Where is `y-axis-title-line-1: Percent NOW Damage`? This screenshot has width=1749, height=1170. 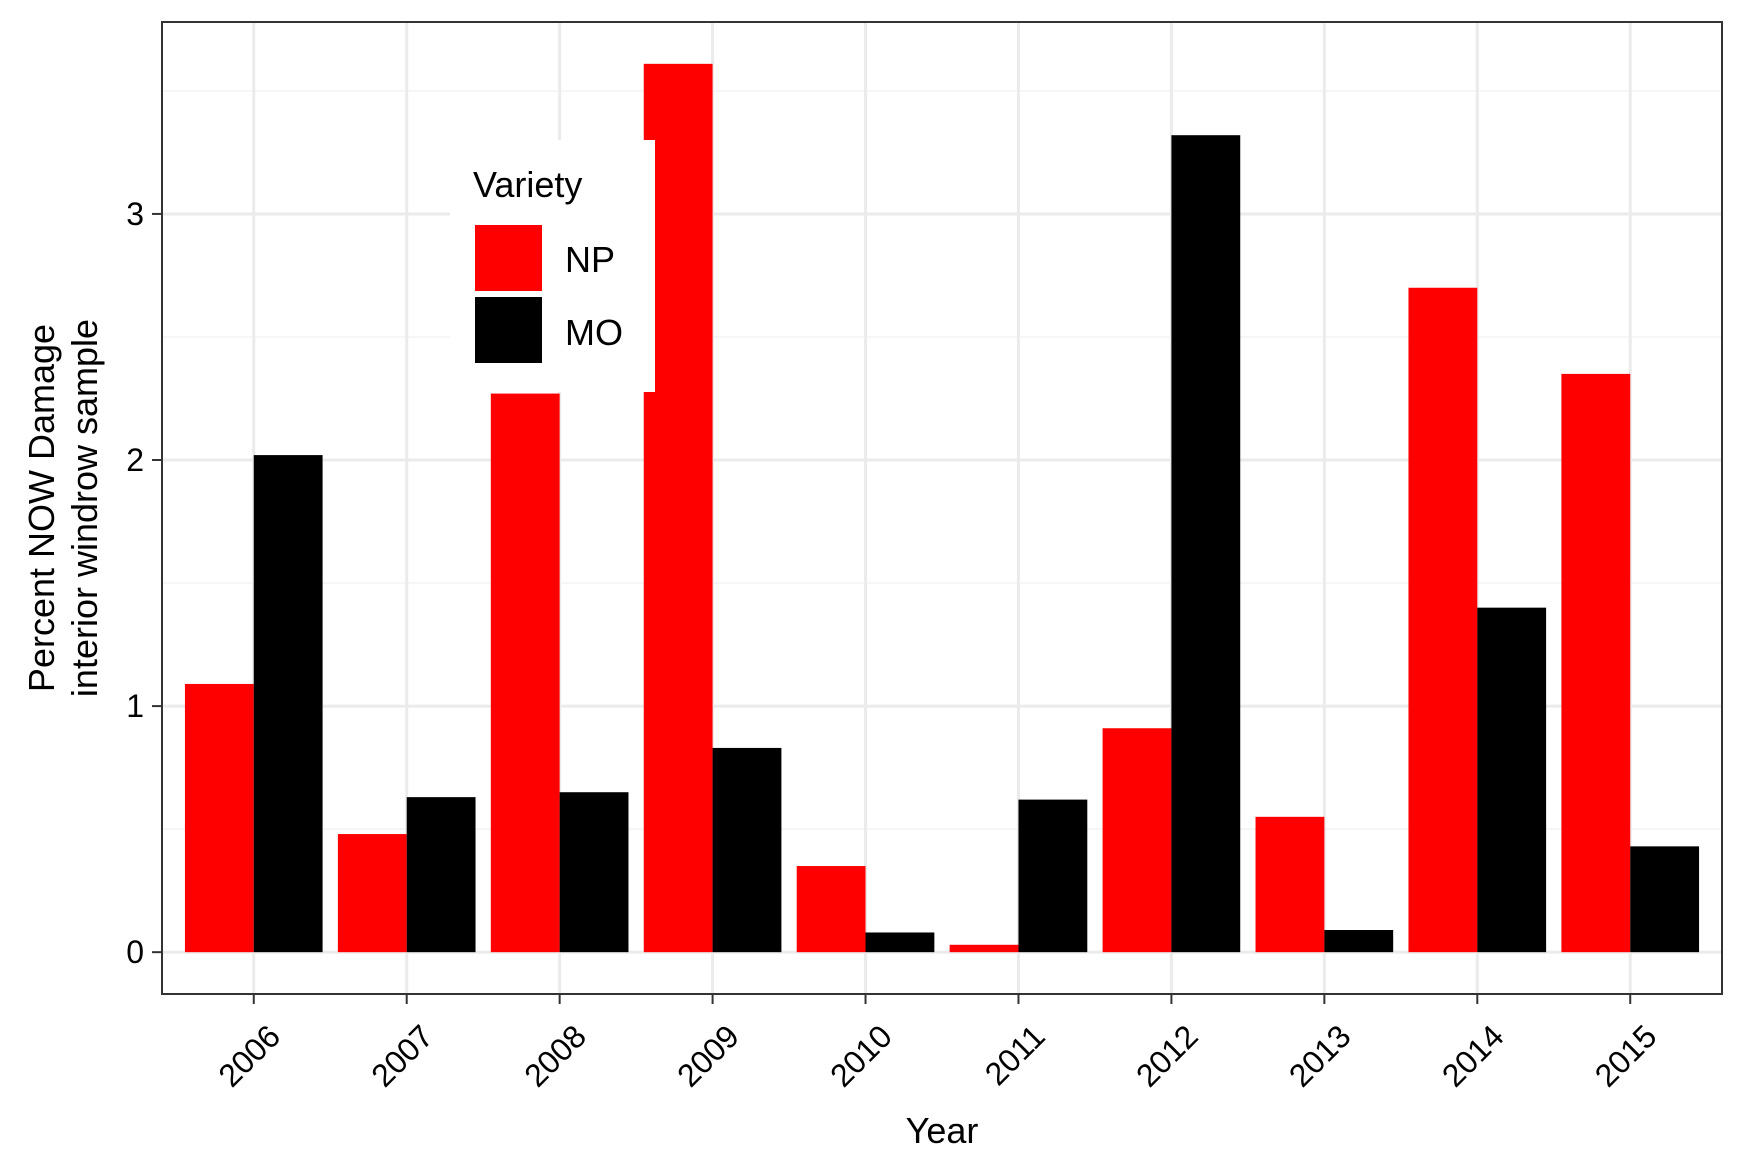 y-axis-title-line-1: Percent NOW Damage is located at coordinates (41, 508).